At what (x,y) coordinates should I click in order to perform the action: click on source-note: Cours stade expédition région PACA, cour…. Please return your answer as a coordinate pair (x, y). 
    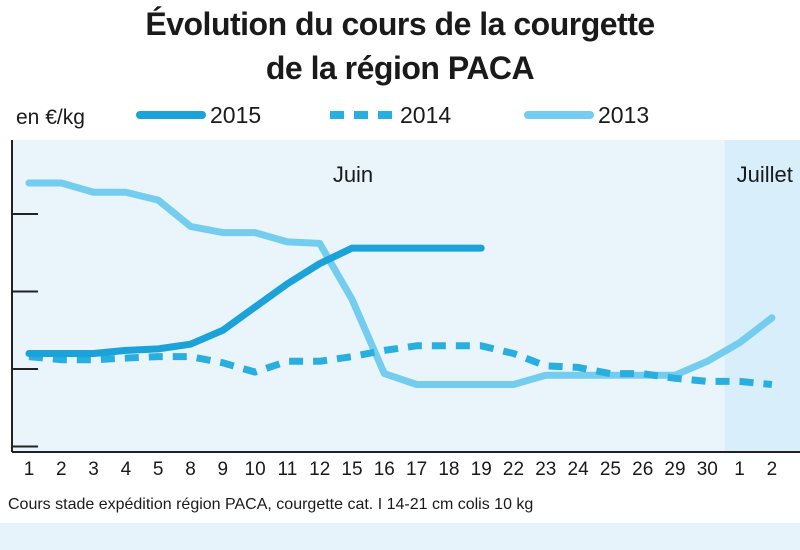
    Looking at the image, I should click on (271, 504).